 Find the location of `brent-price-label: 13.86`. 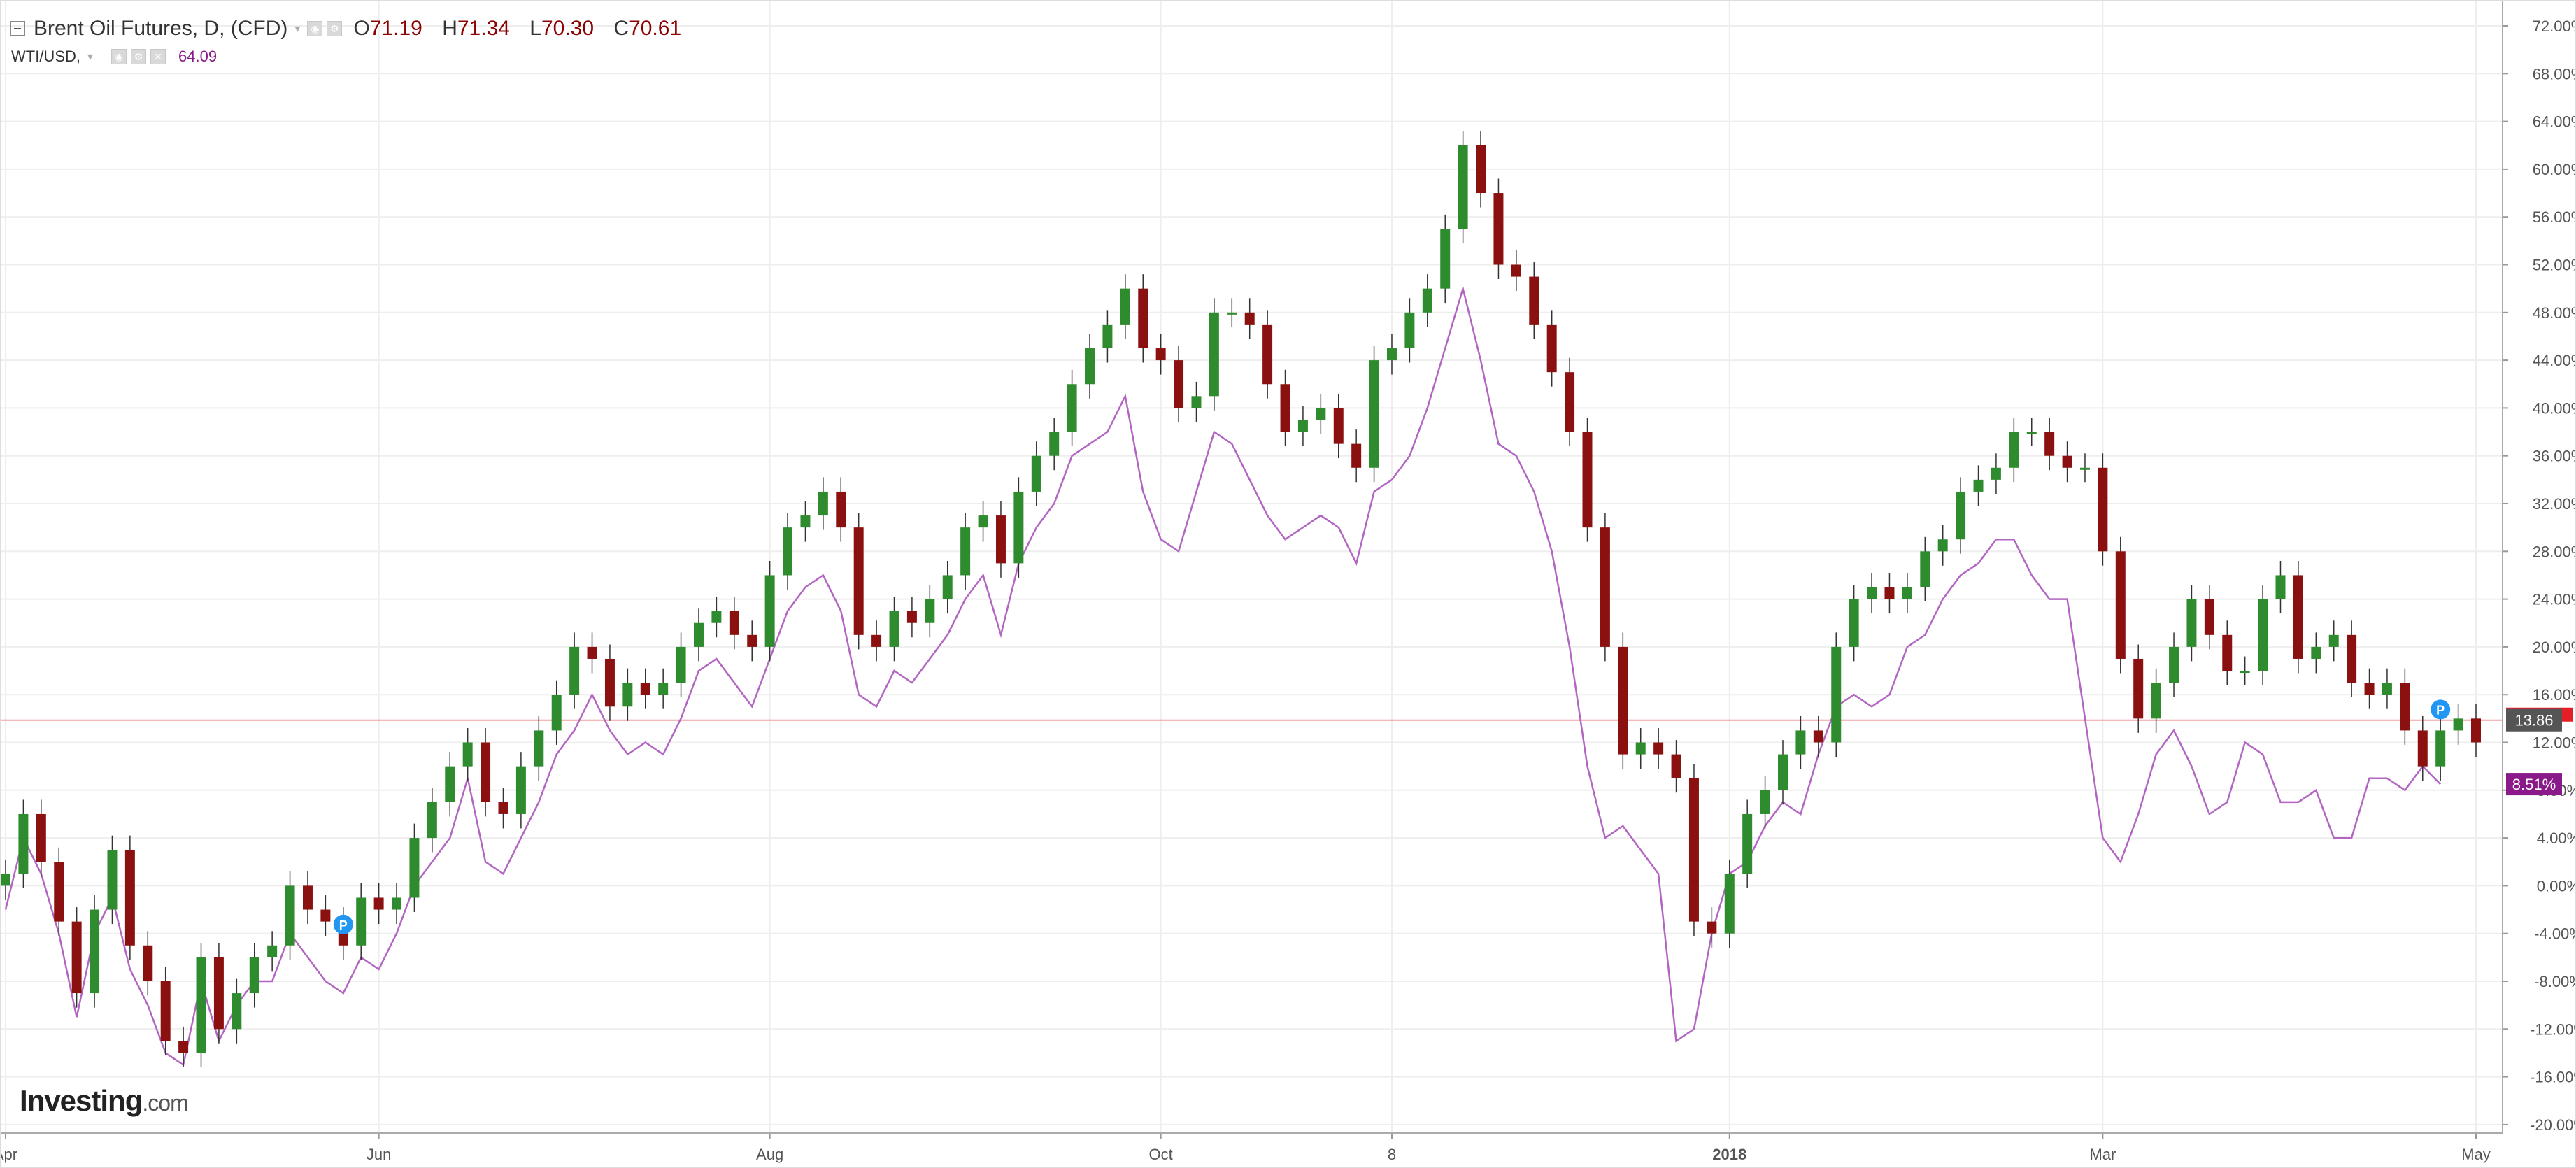

brent-price-label: 13.86 is located at coordinates (2533, 721).